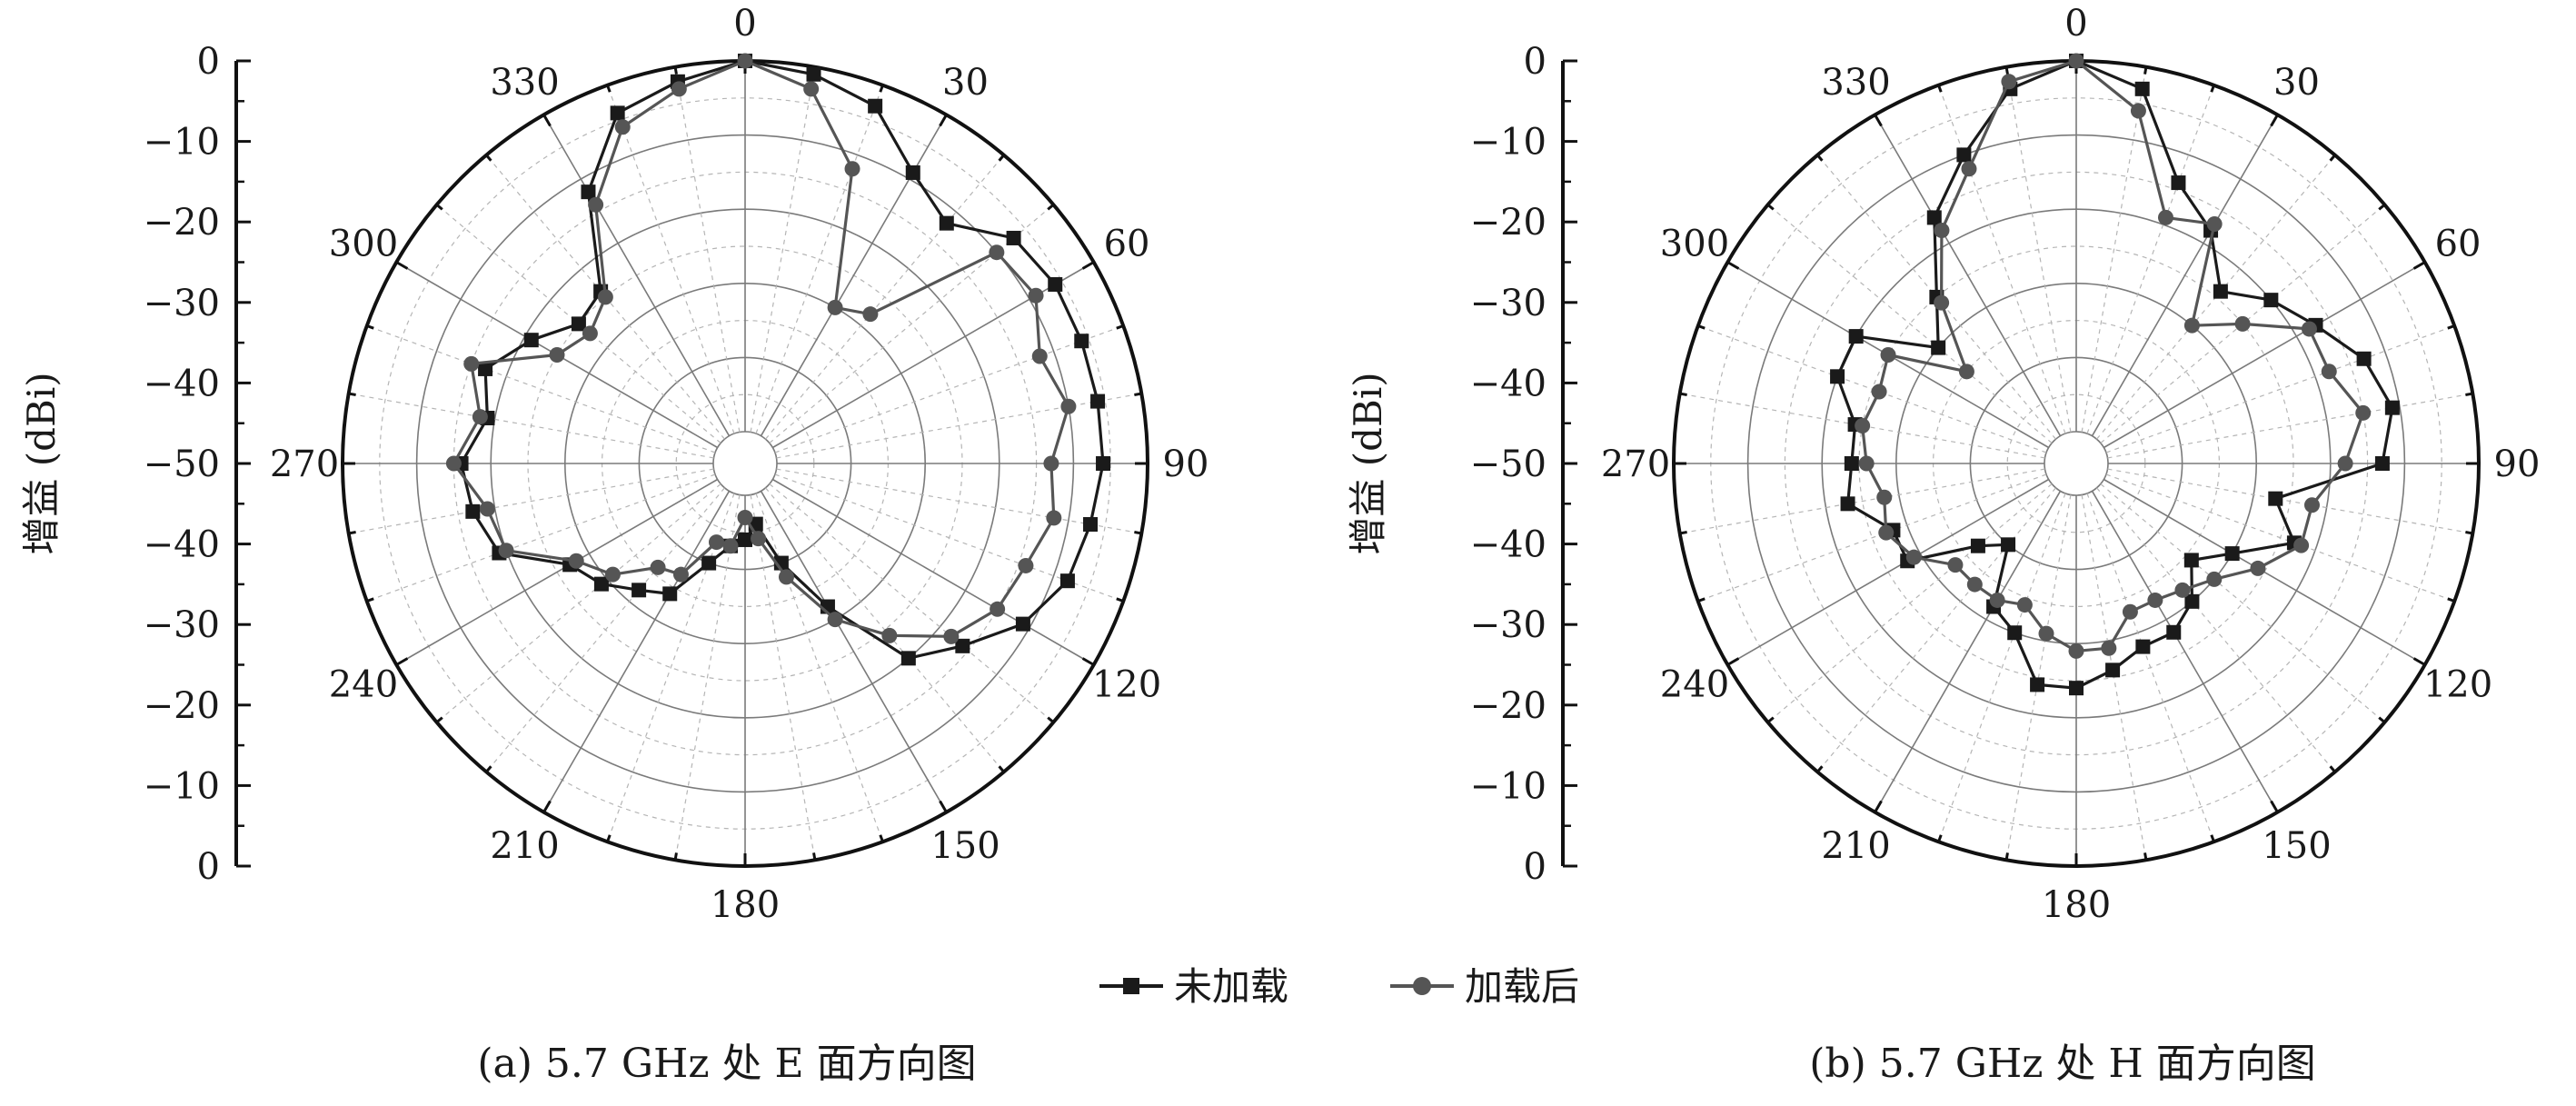  What do you see at coordinates (182, 383) in the screenshot?
I see `radial-tick-label: −40` at bounding box center [182, 383].